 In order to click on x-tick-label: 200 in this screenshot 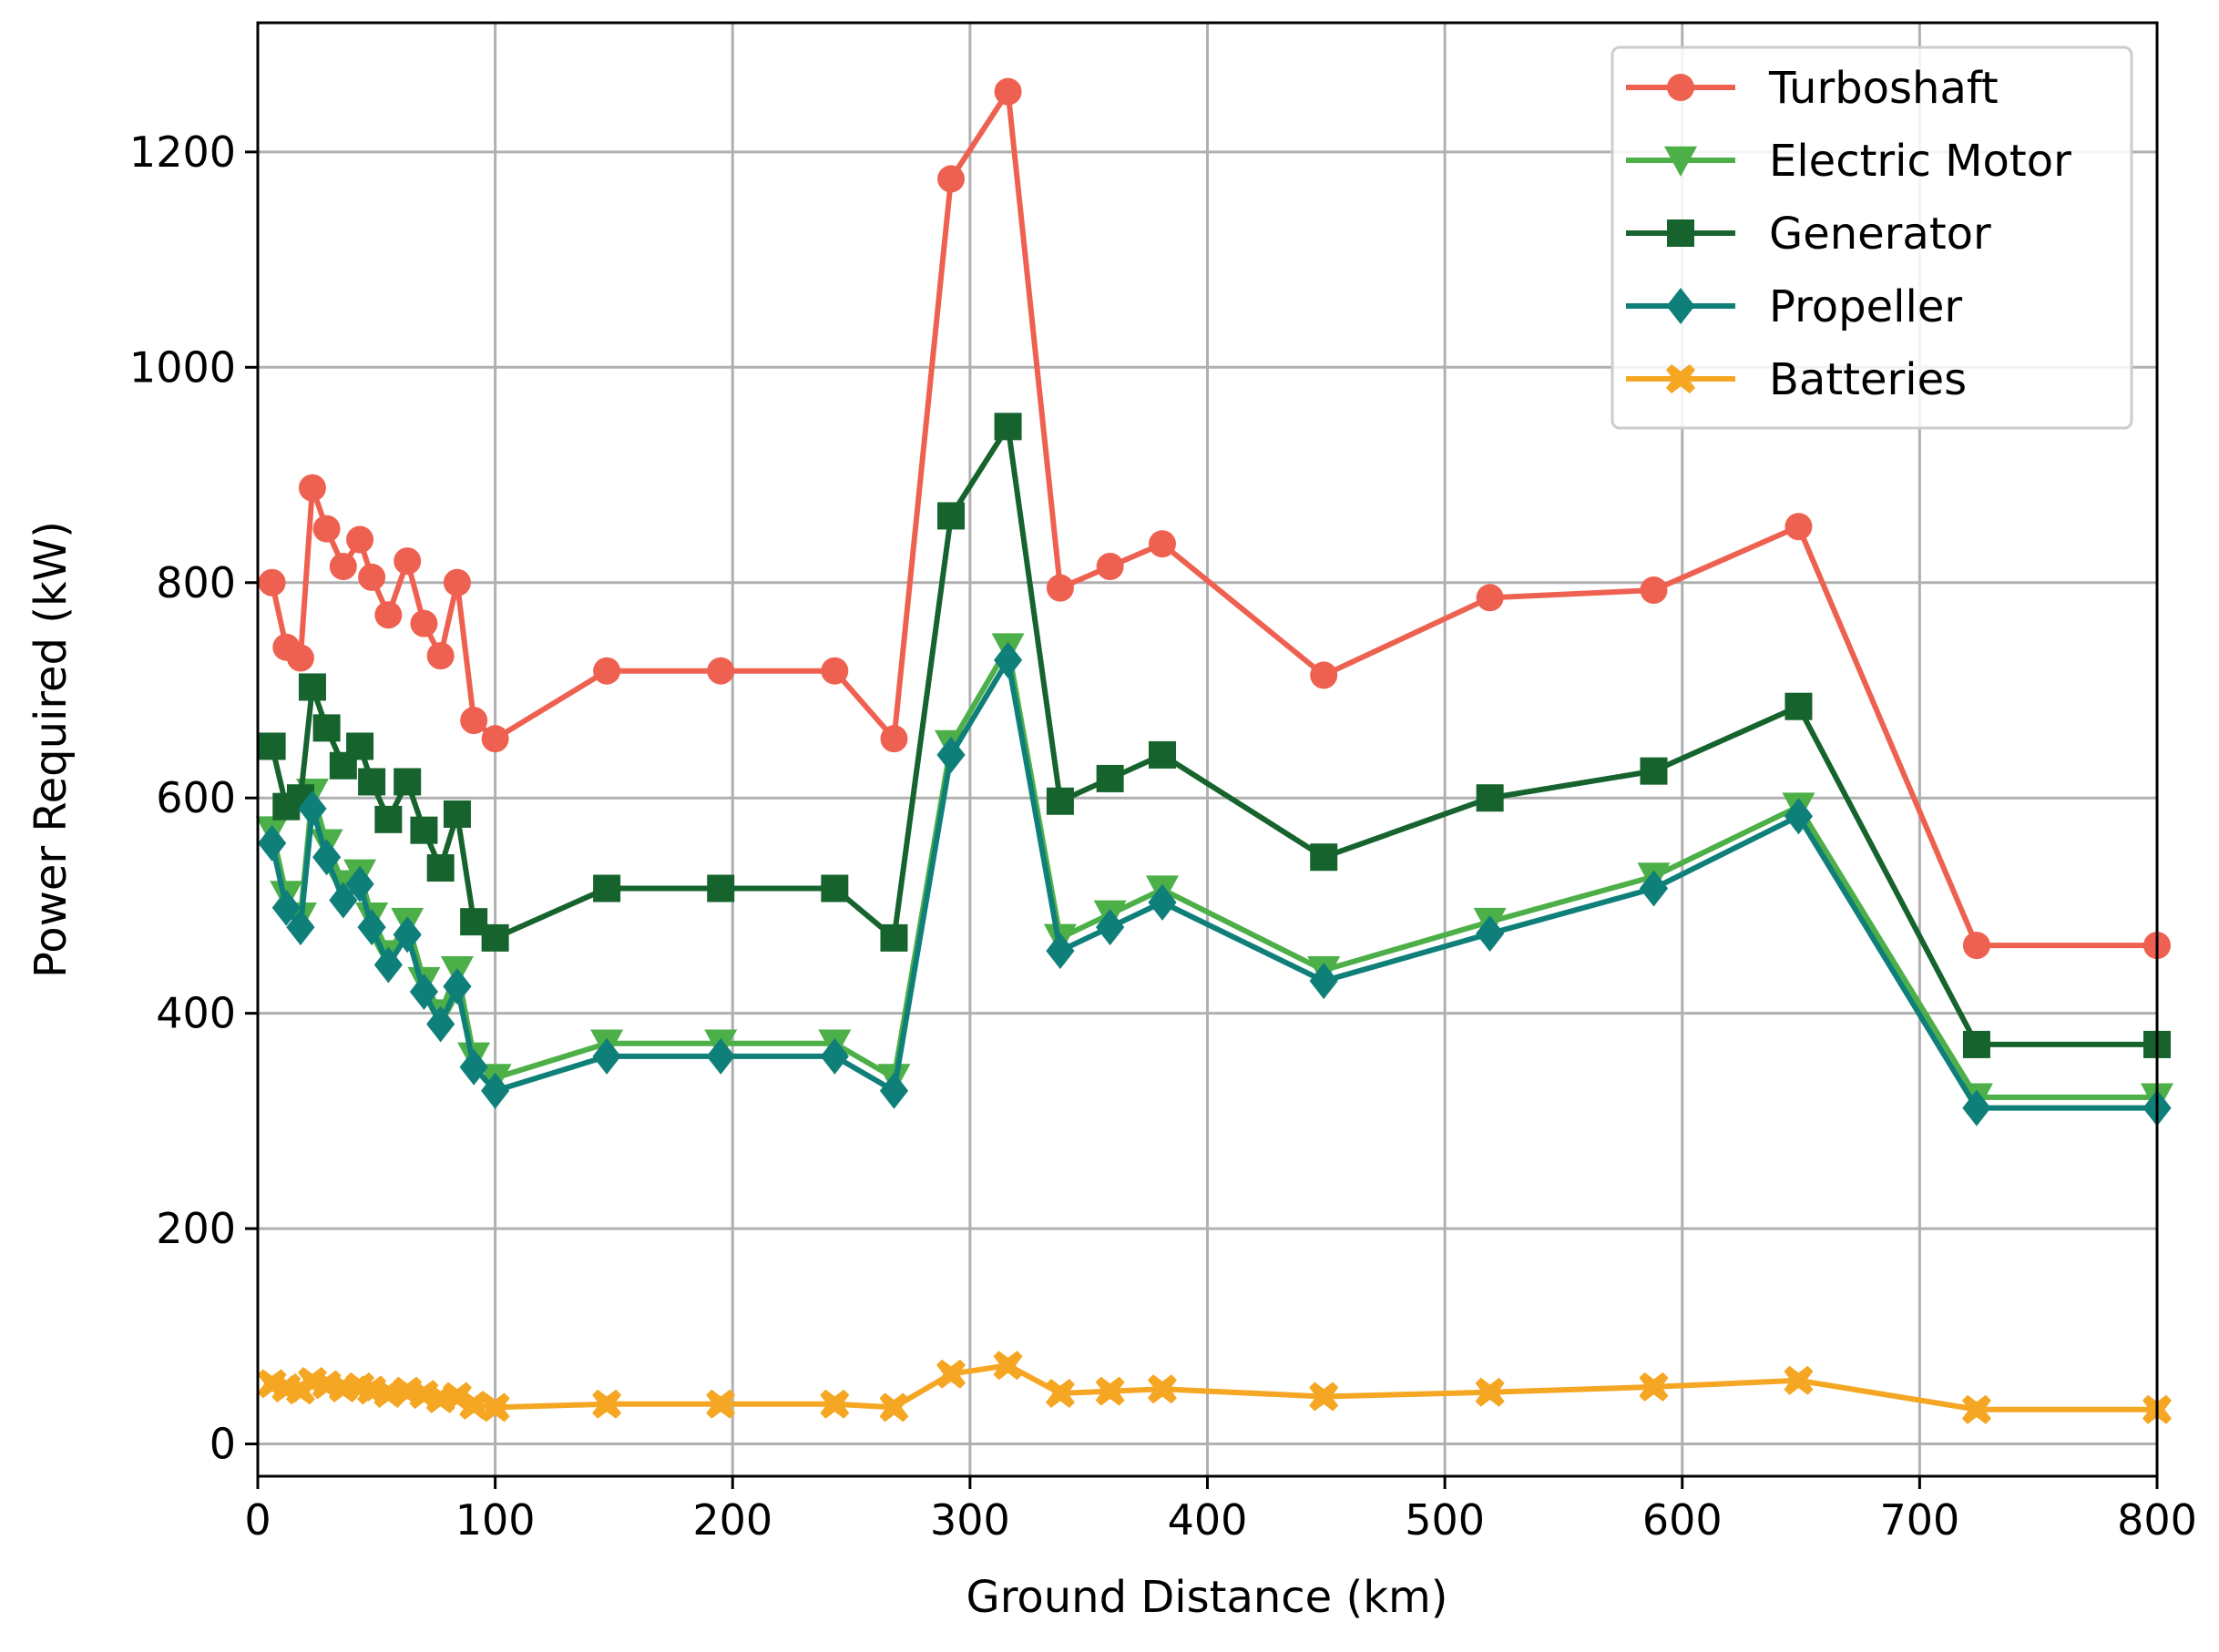, I will do `click(732, 1520)`.